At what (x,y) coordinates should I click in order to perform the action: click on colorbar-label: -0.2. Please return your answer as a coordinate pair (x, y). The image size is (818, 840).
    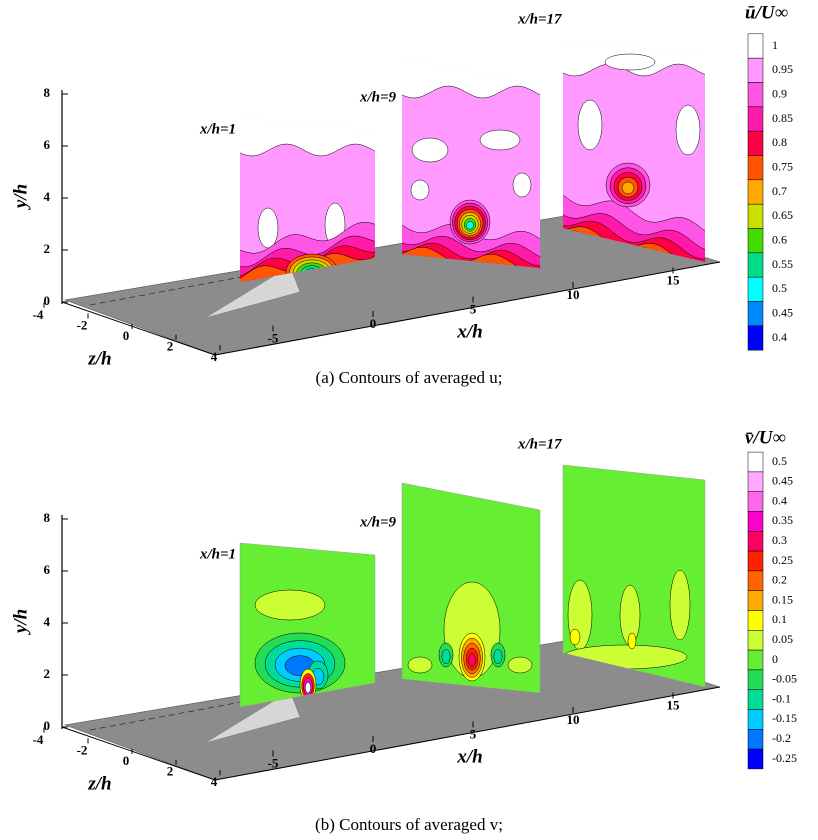
    Looking at the image, I should click on (781, 738).